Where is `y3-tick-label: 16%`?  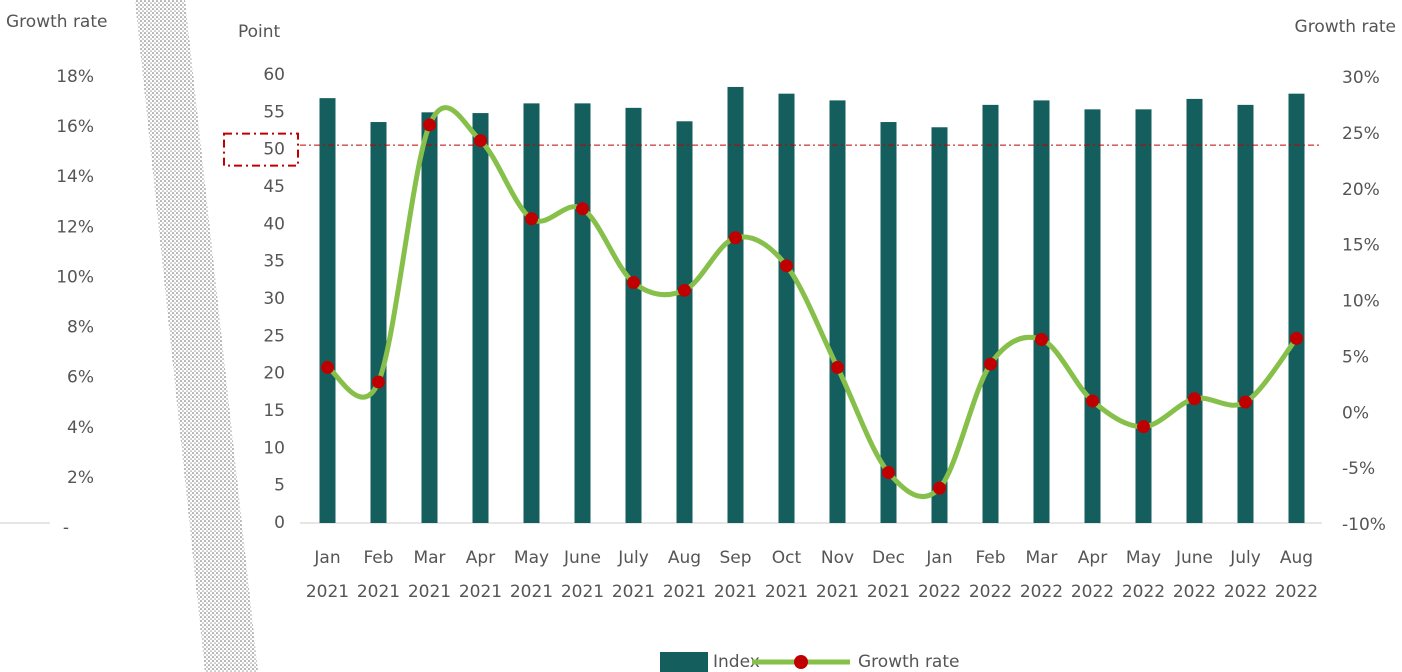
y3-tick-label: 16% is located at coordinates (75, 127).